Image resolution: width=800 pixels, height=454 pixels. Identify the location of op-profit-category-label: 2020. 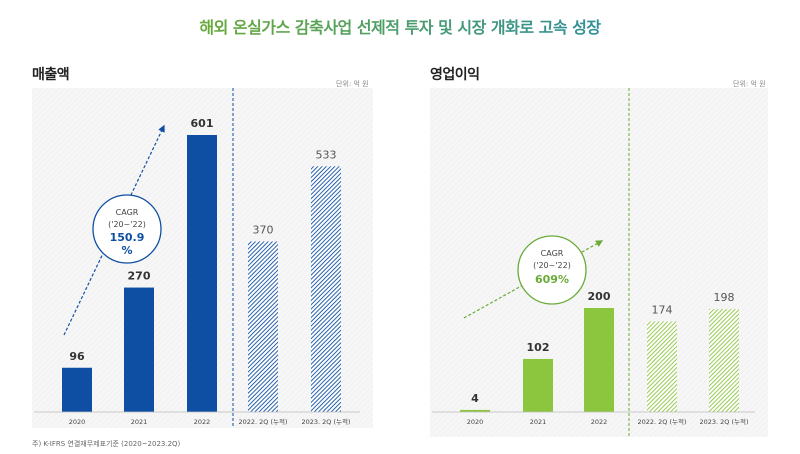
(475, 422).